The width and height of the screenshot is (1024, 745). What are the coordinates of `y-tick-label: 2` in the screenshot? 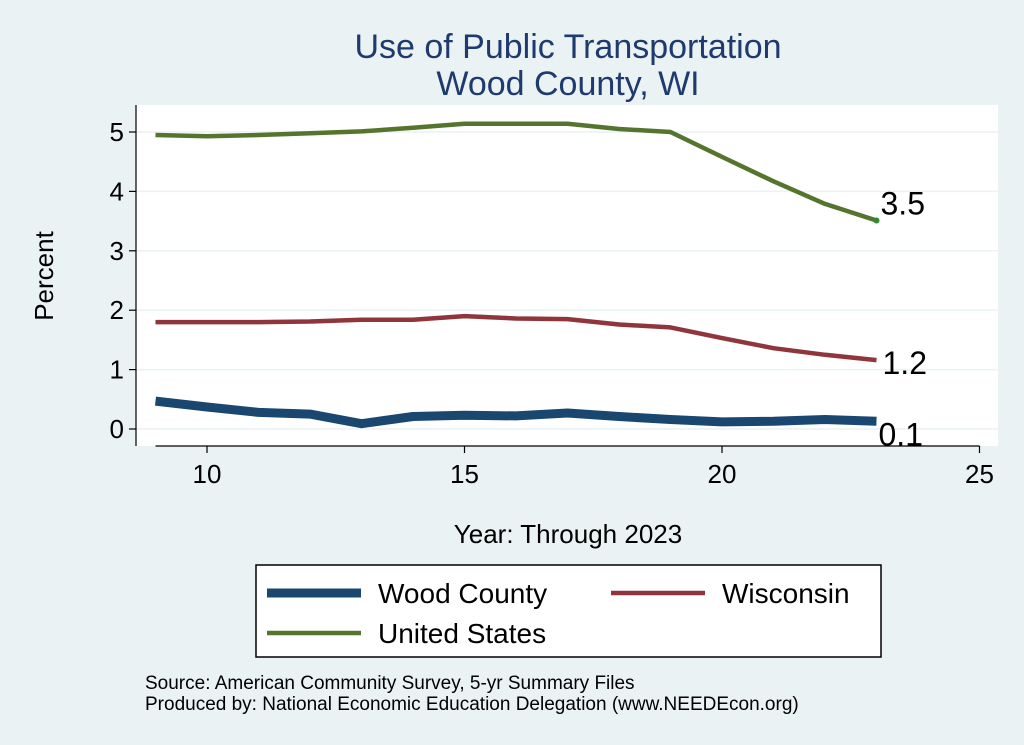 It's located at (117, 310).